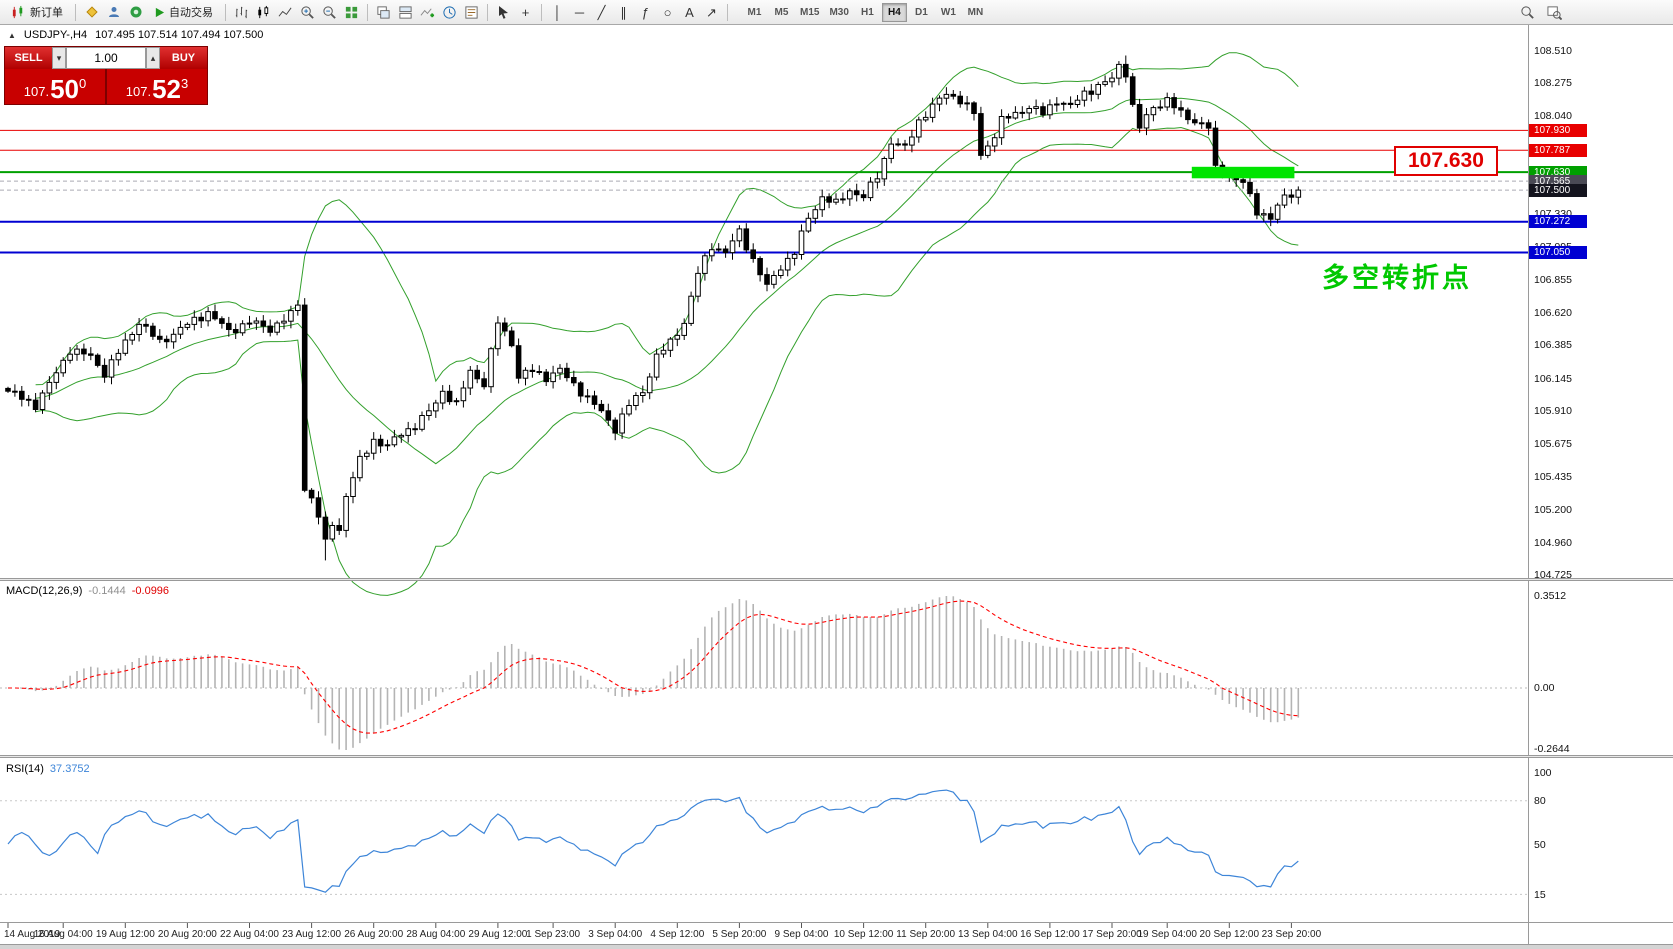 Image resolution: width=1673 pixels, height=949 pixels. Describe the element at coordinates (988, 934) in the screenshot. I see `x-axis-label: 13 Sep 04:00` at that location.